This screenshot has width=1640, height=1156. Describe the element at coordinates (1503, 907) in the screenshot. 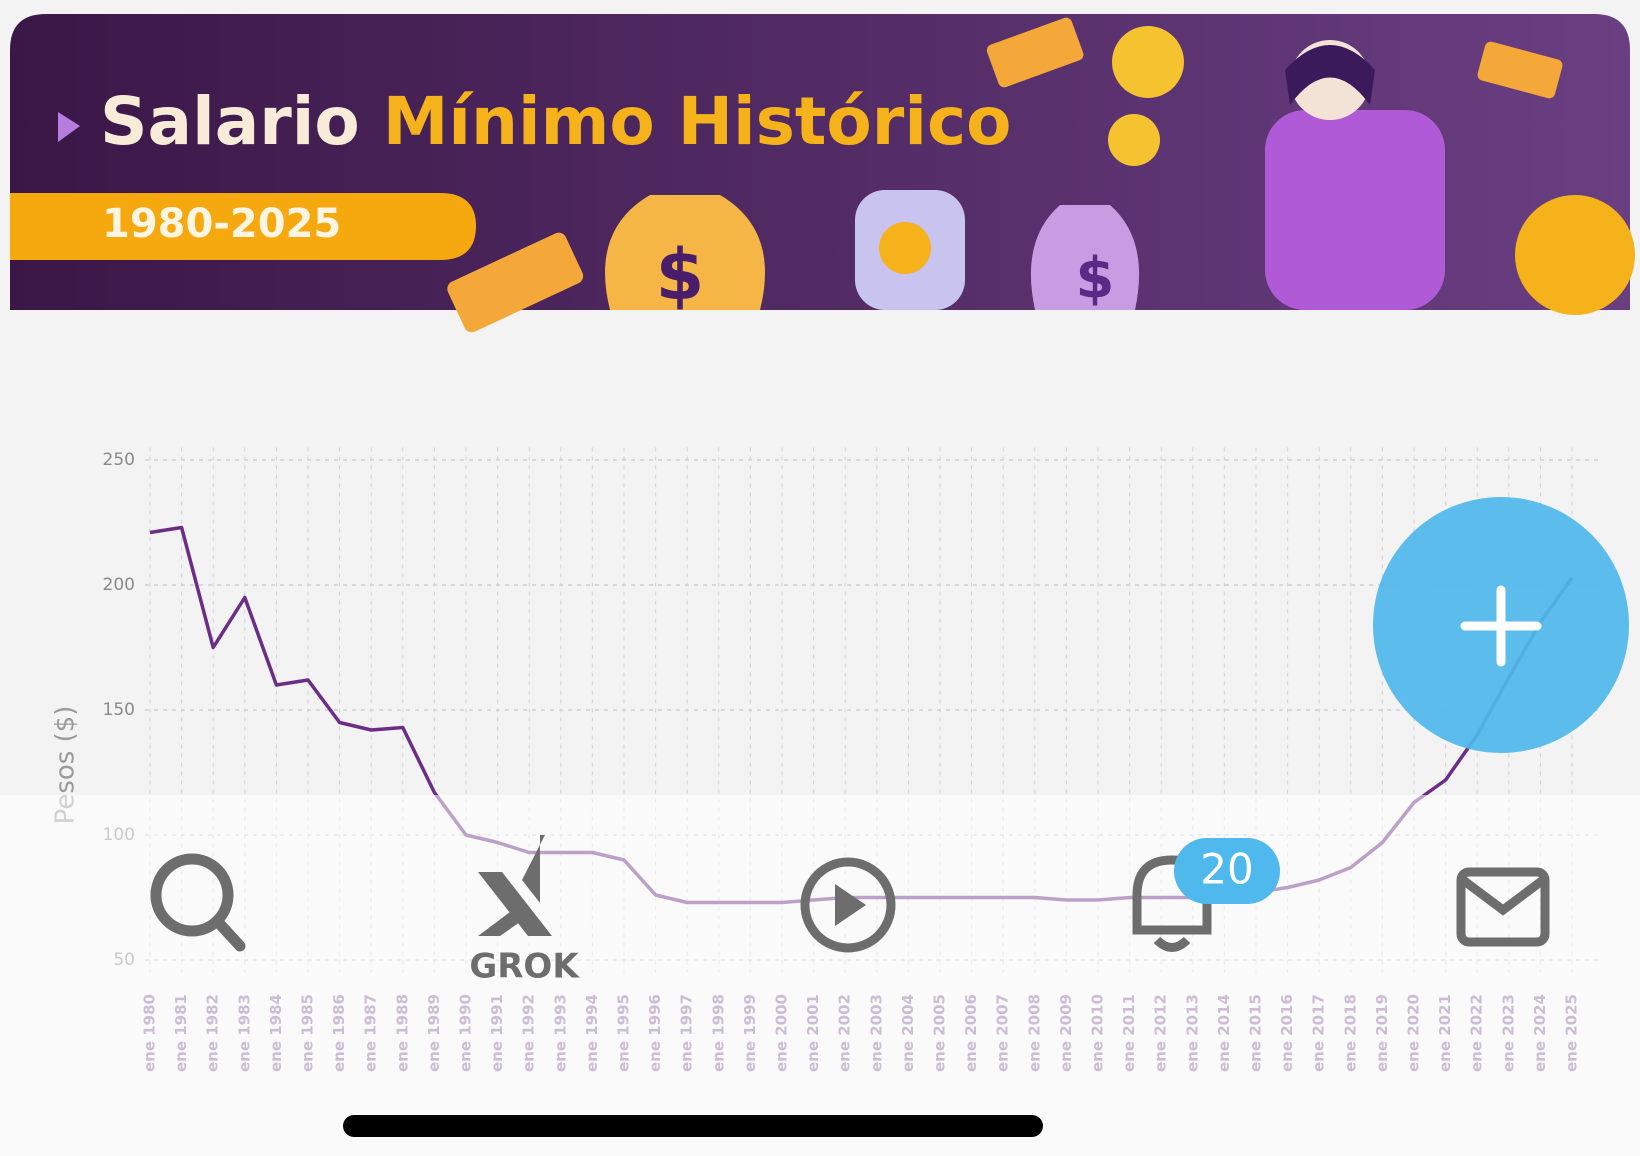

I see `messages-icon` at that location.